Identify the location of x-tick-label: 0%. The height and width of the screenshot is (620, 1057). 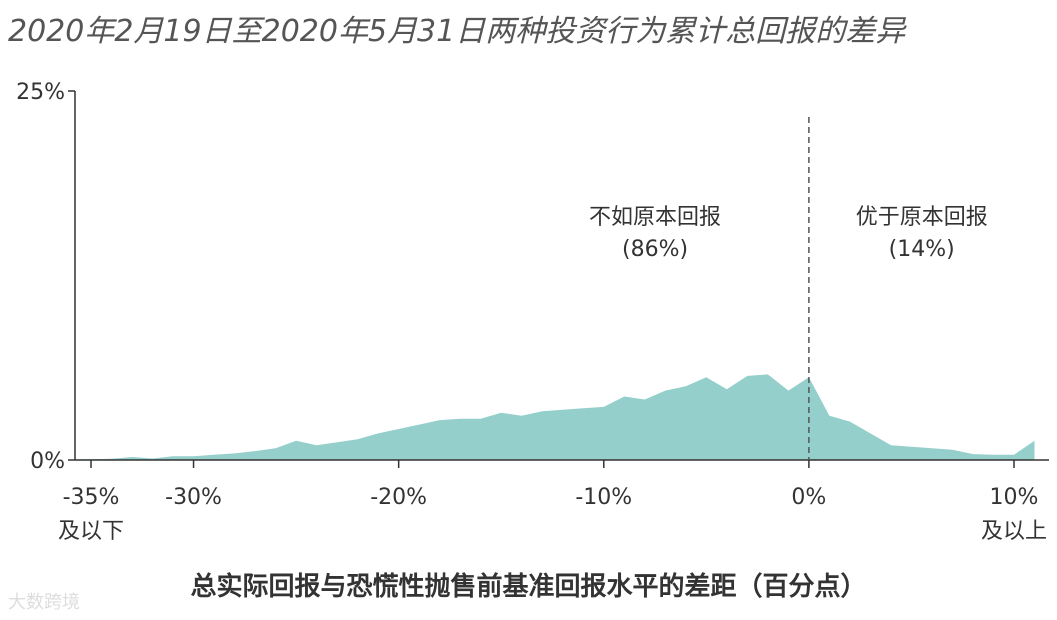
(808, 497).